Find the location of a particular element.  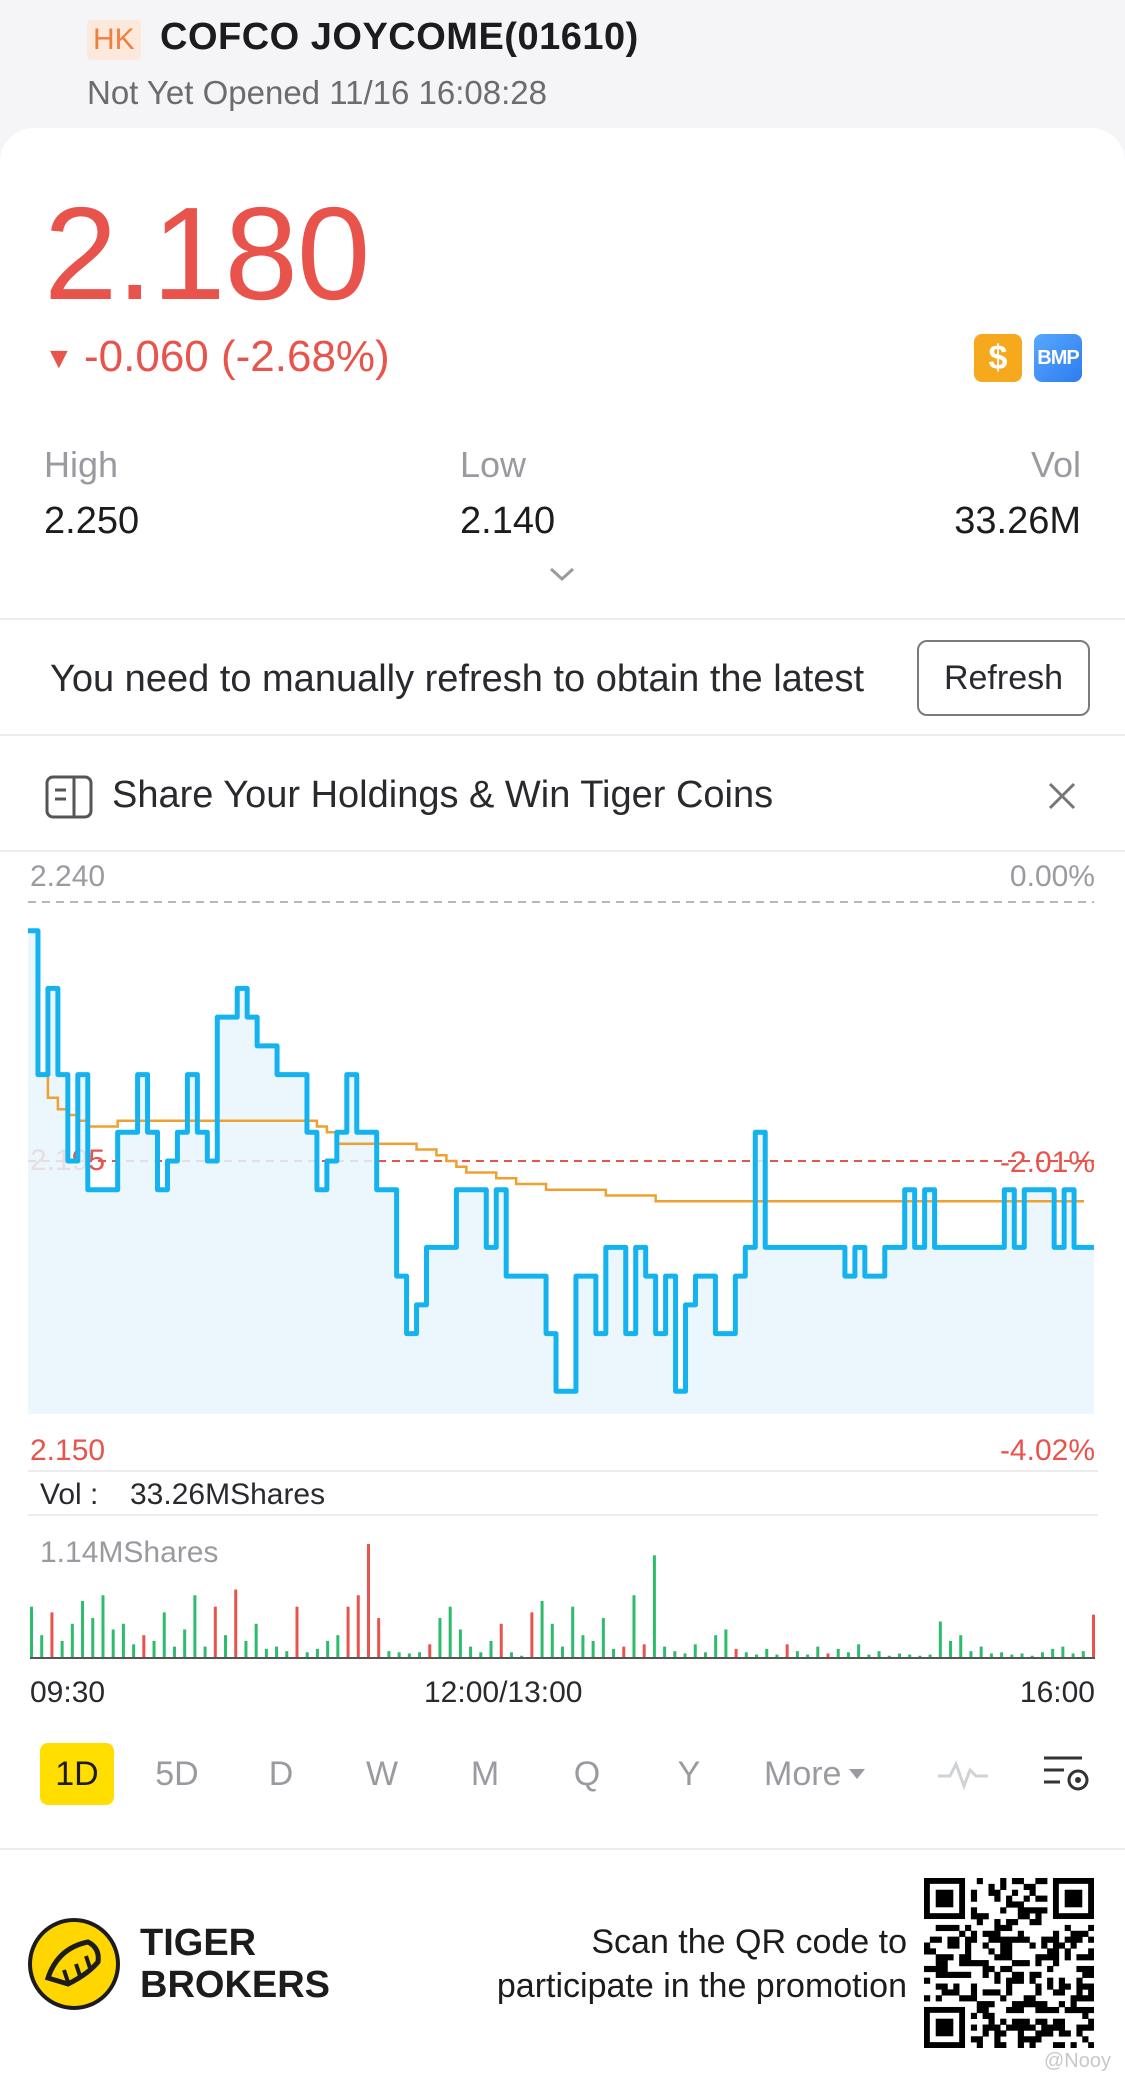

market-status: Not Yet Opened 11/16 16:08:28 is located at coordinates (317, 92).